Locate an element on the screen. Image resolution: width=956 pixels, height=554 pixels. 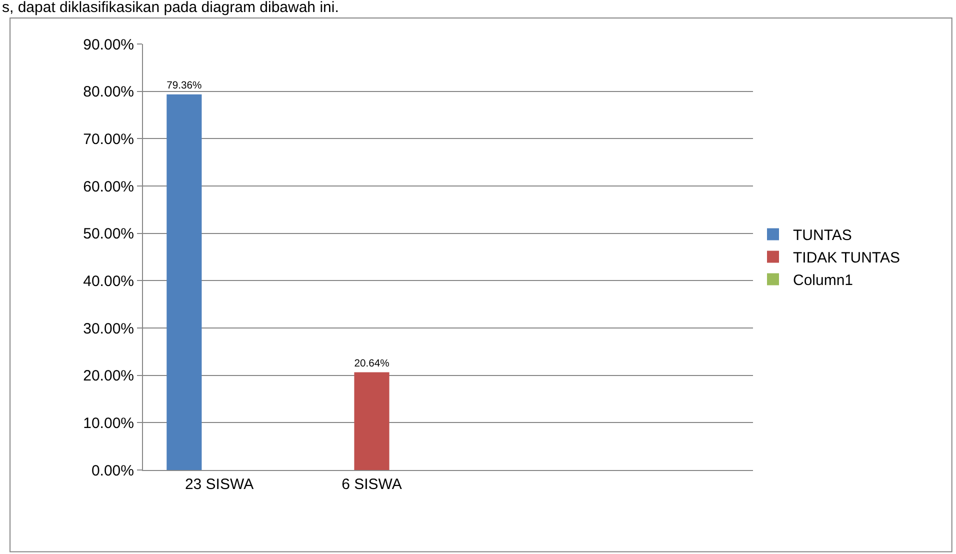
x-tick-label: 23 SISWA is located at coordinates (219, 484).